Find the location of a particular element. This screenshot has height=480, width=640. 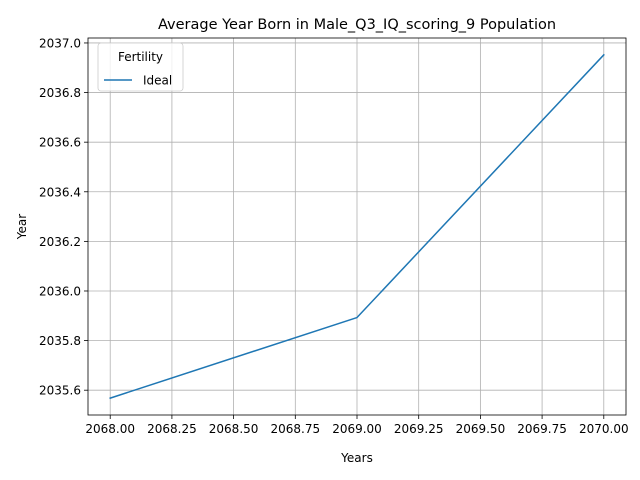

legend: Fertility Ideal is located at coordinates (140, 67).